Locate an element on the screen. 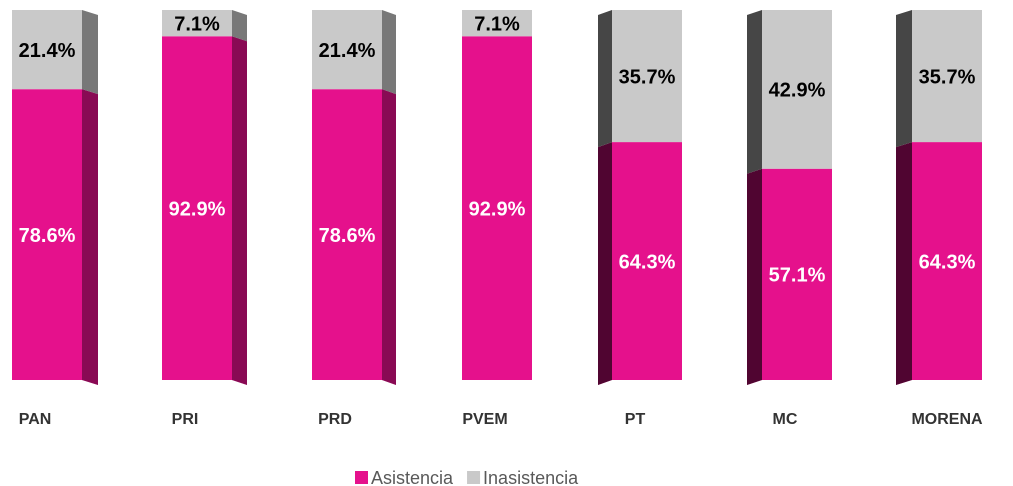 This screenshot has width=1013, height=486. legend-label: Asistencia is located at coordinates (412, 477).